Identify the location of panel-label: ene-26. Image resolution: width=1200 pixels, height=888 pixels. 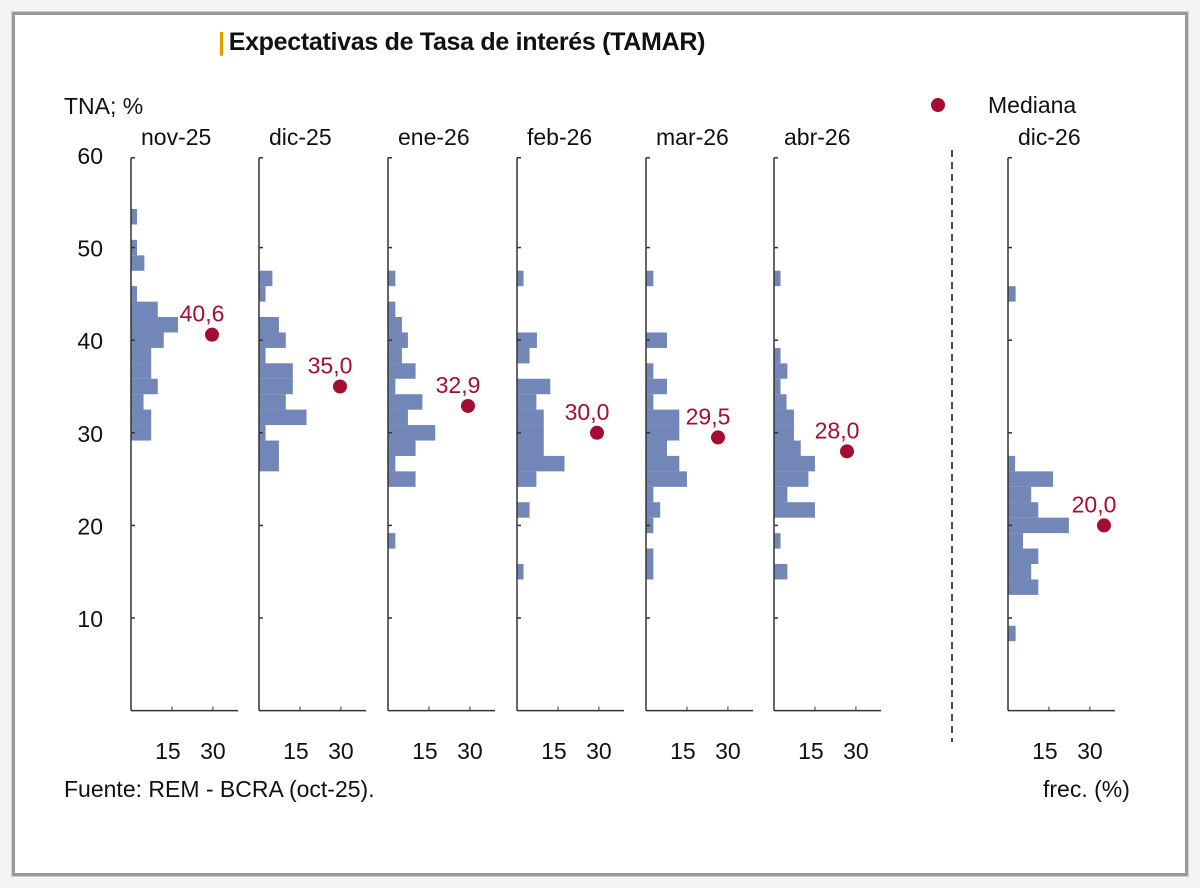
(434, 137).